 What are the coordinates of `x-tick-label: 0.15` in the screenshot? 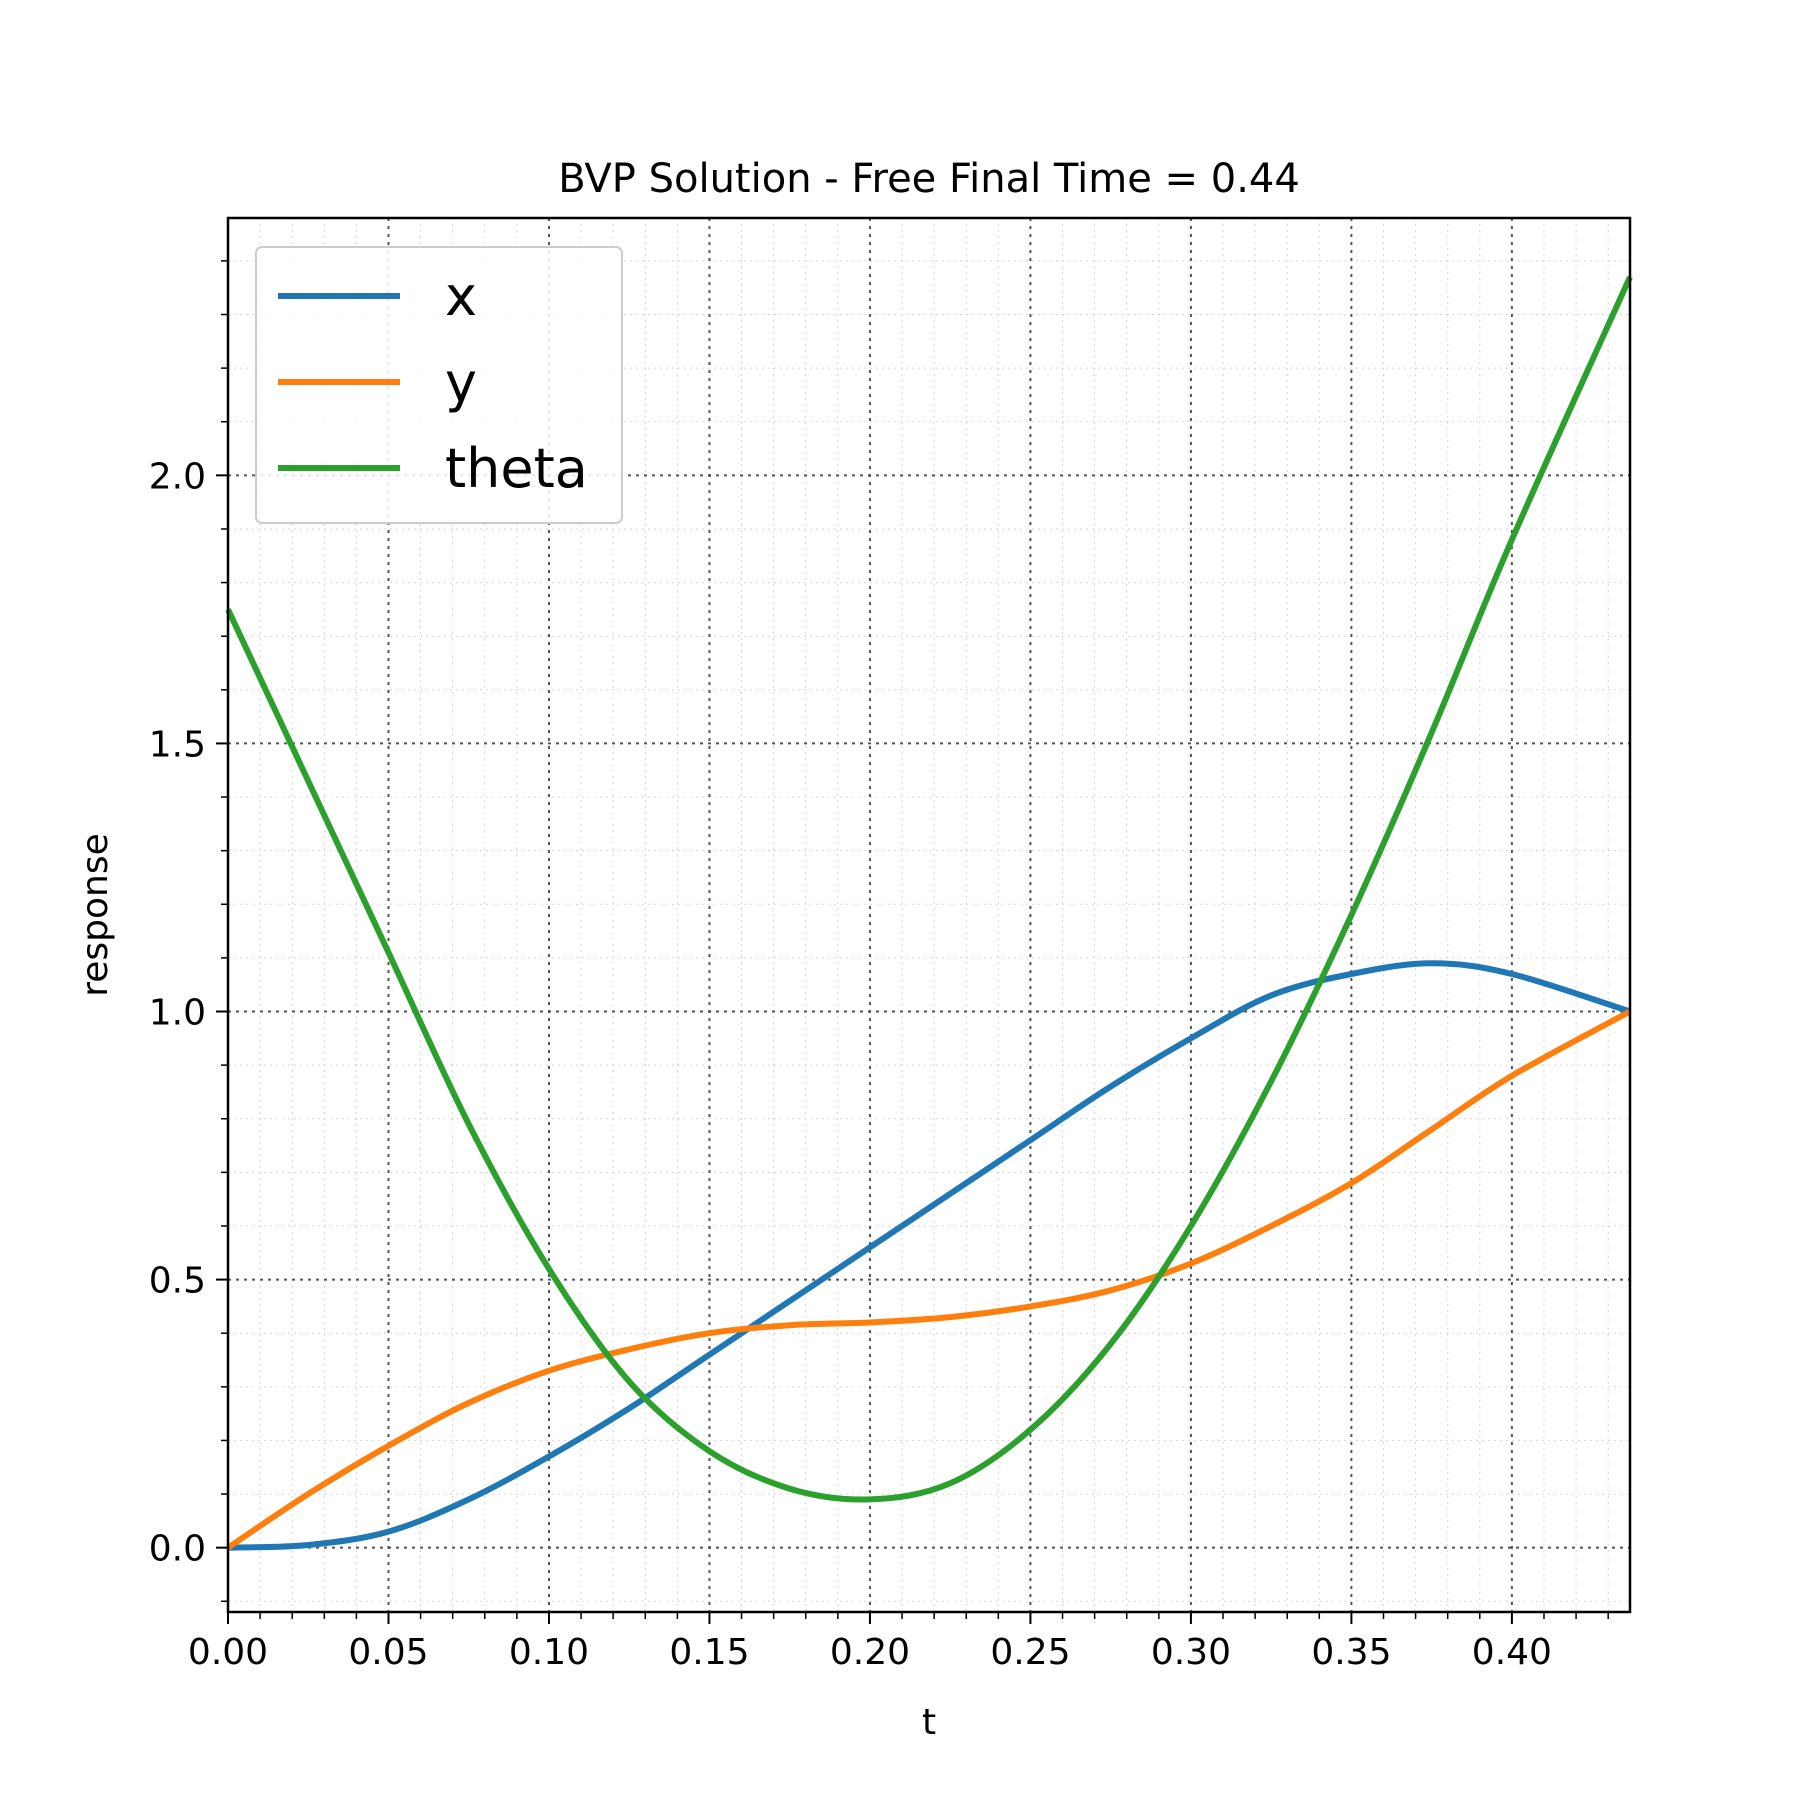 It's located at (709, 1652).